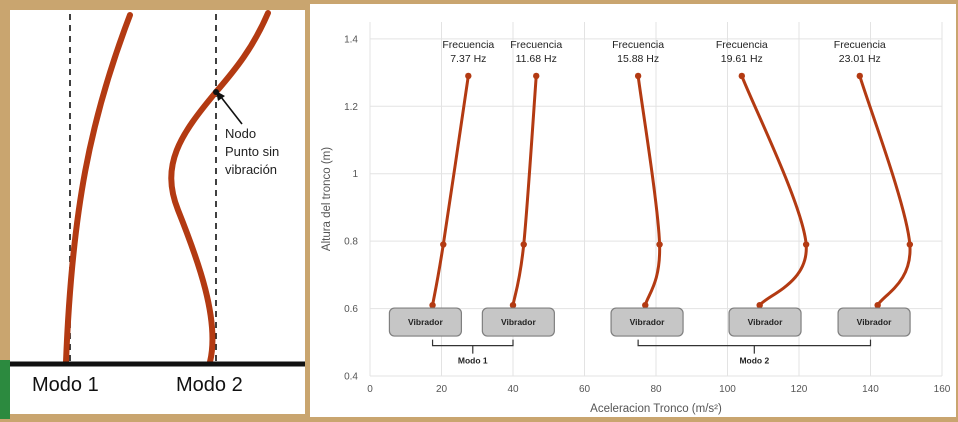 The width and height of the screenshot is (958, 422). I want to click on node-annotation-line2: Punto sin, so click(252, 151).